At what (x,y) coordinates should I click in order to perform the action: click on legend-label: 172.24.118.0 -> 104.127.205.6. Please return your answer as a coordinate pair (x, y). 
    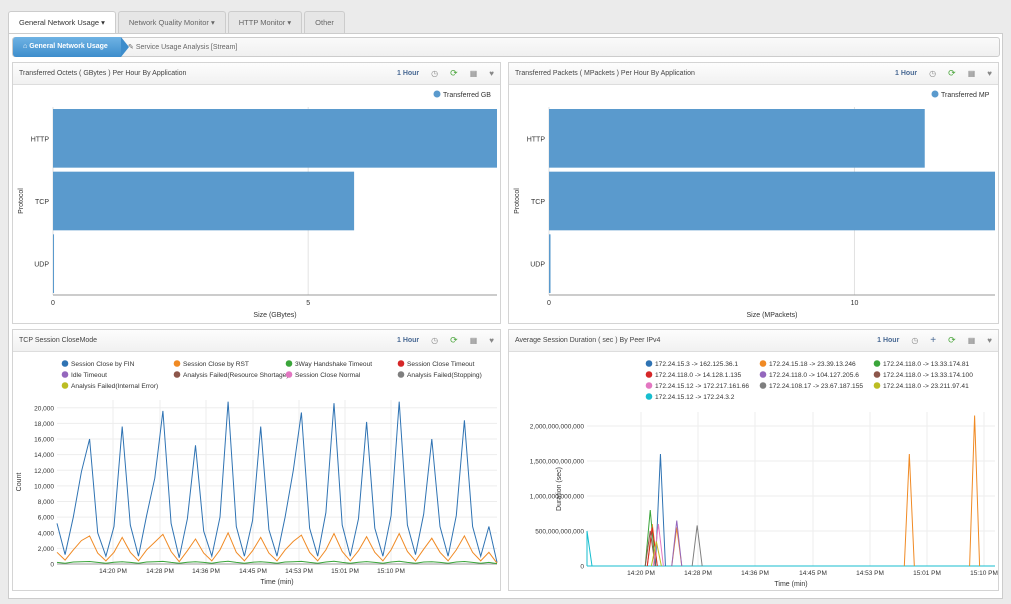
    Looking at the image, I should click on (814, 375).